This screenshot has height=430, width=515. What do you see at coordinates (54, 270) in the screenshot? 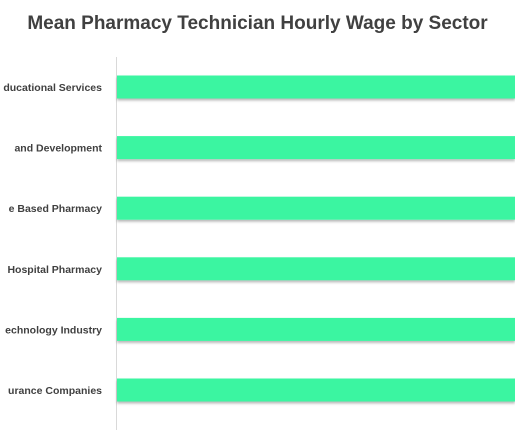
I see `category-label-3: Hospital Pharmacy` at bounding box center [54, 270].